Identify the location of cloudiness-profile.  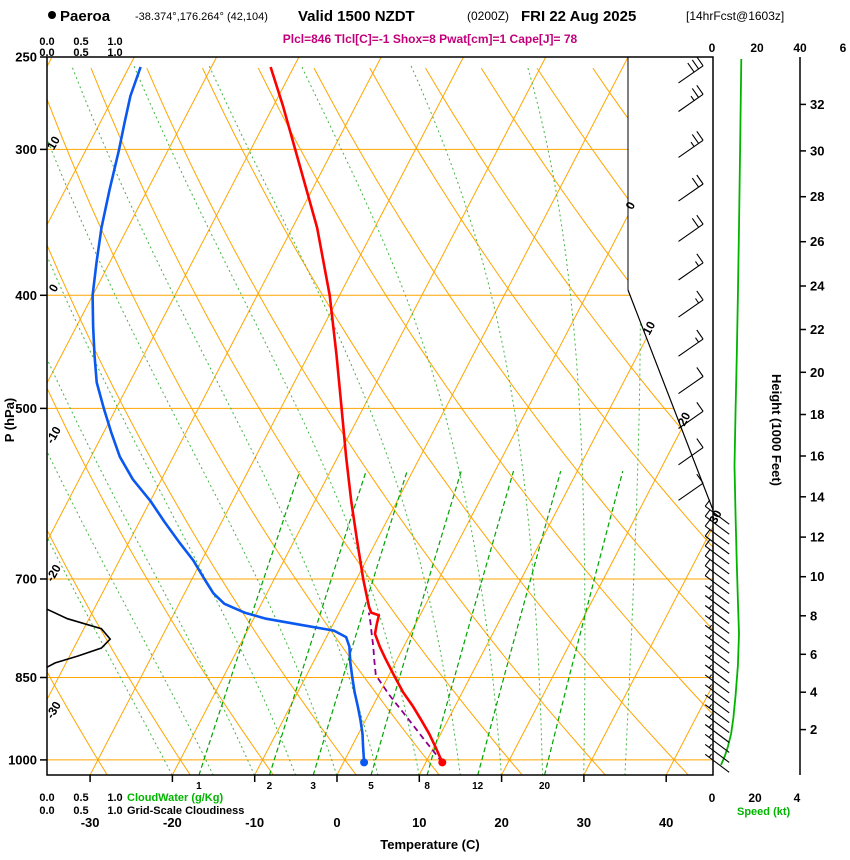
(79, 638).